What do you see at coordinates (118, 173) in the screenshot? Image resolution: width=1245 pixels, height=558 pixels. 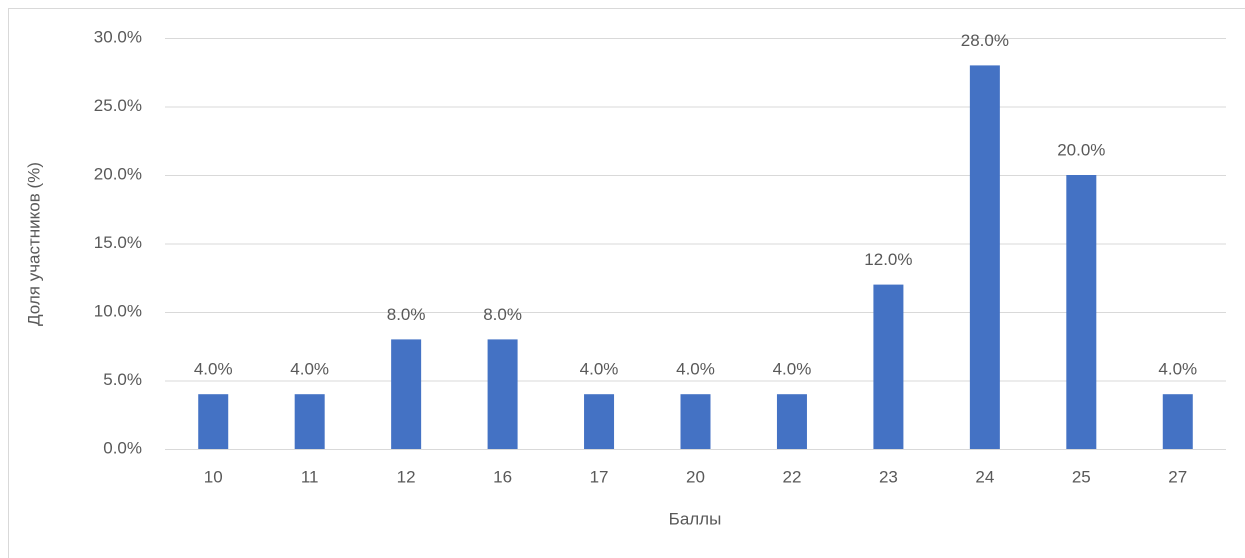 I see `y-tick-label: 20.0%` at bounding box center [118, 173].